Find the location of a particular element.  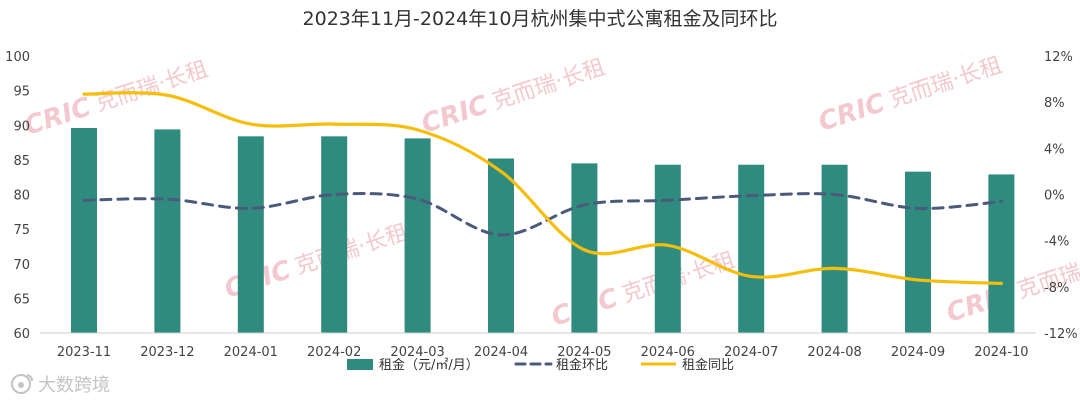

x-axis-tick-label: 2024-07 is located at coordinates (751, 352).